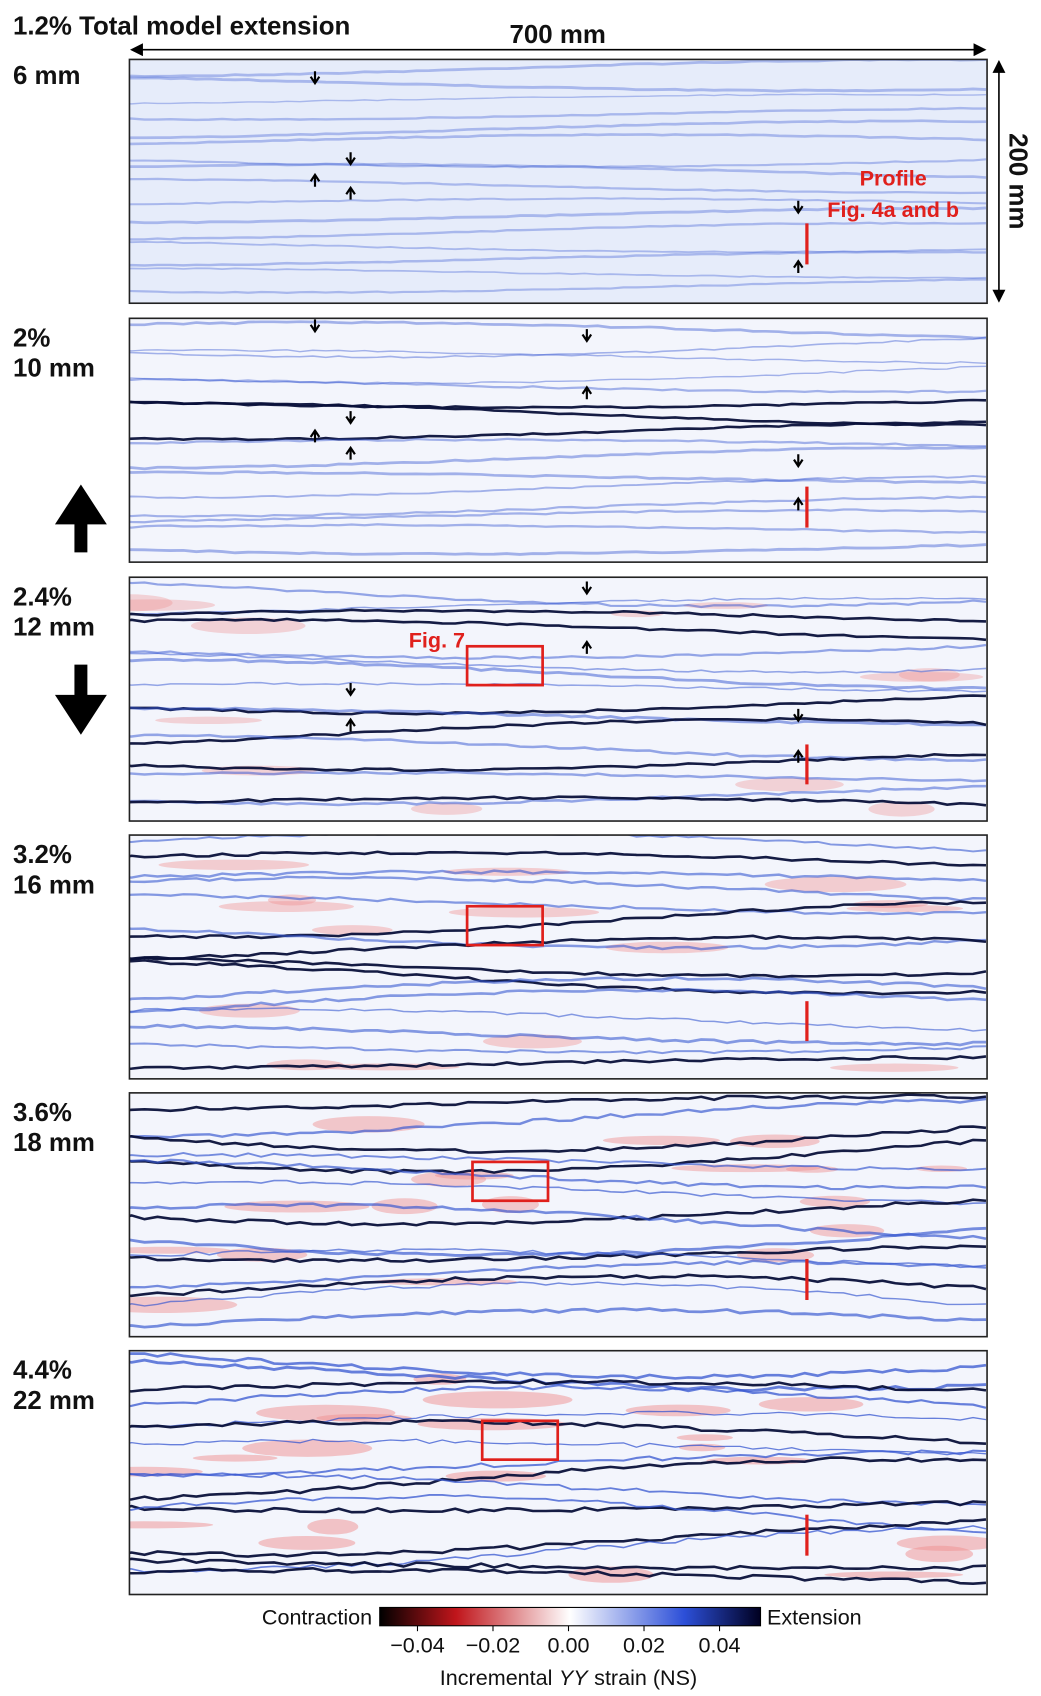 The image size is (1041, 1696). I want to click on figure-title: 1.2% Total model extension, so click(181, 27).